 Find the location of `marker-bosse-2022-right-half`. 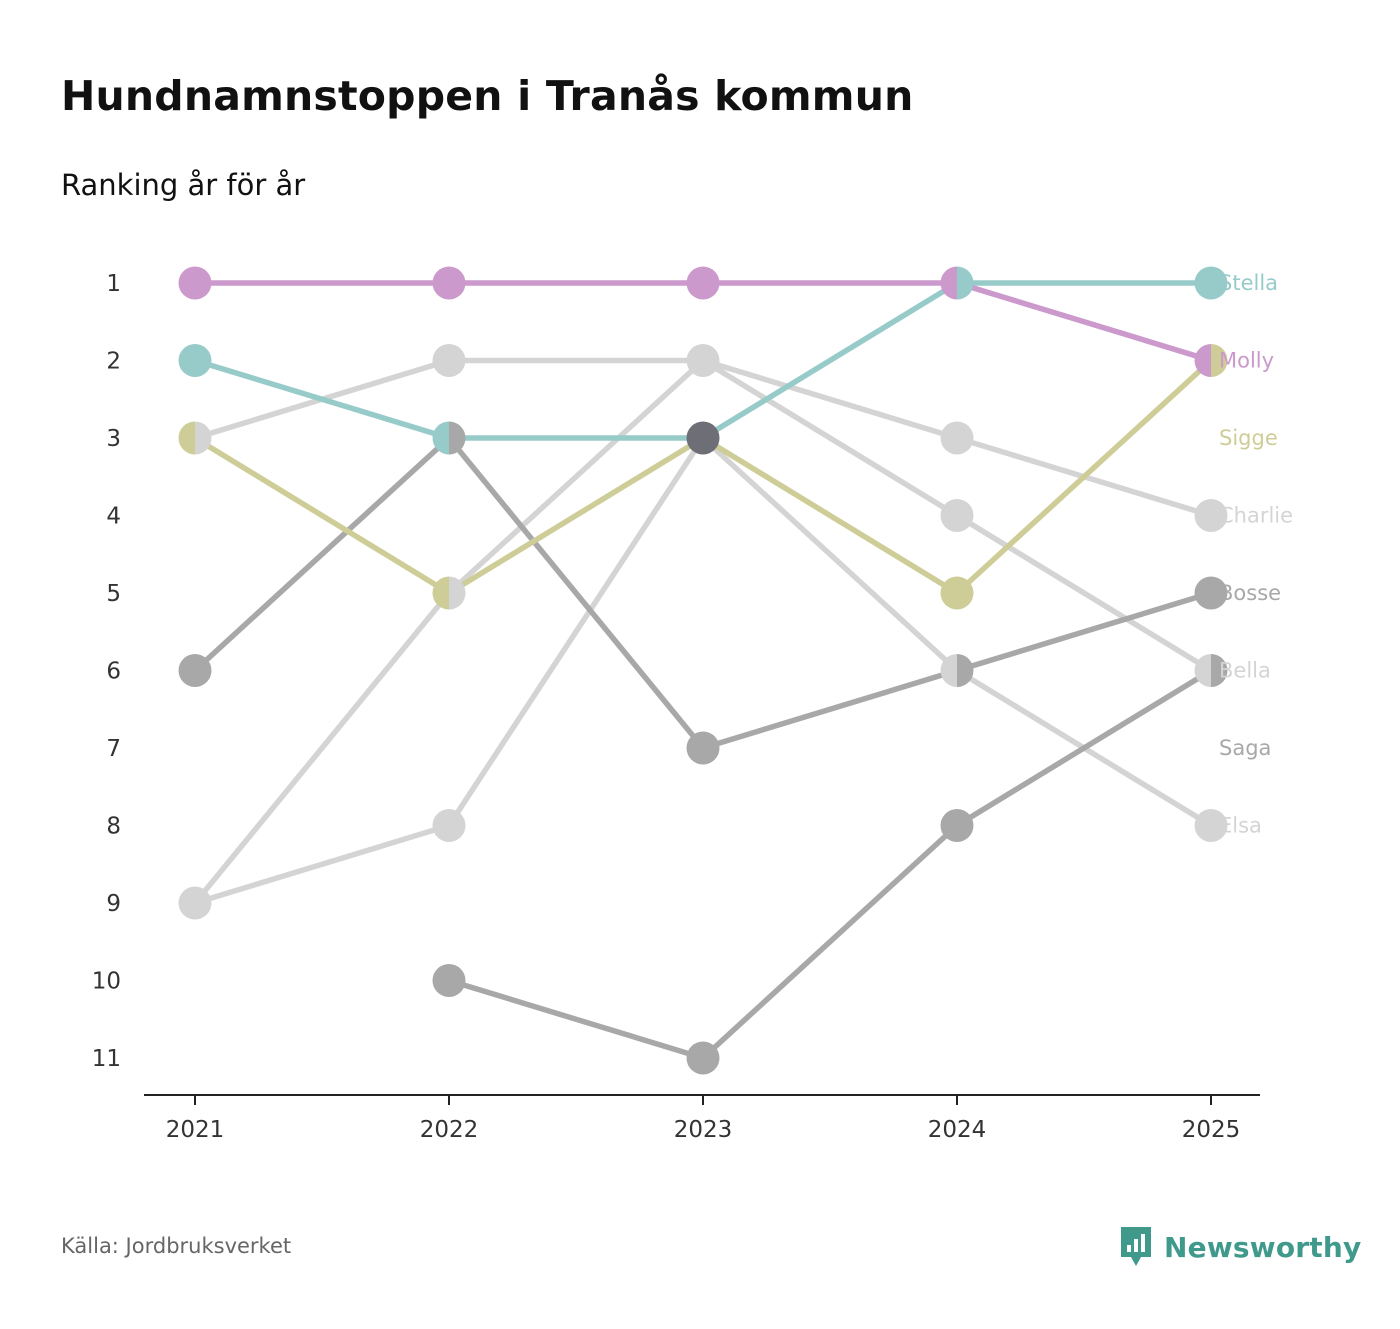

marker-bosse-2022-right-half is located at coordinates (457, 438).